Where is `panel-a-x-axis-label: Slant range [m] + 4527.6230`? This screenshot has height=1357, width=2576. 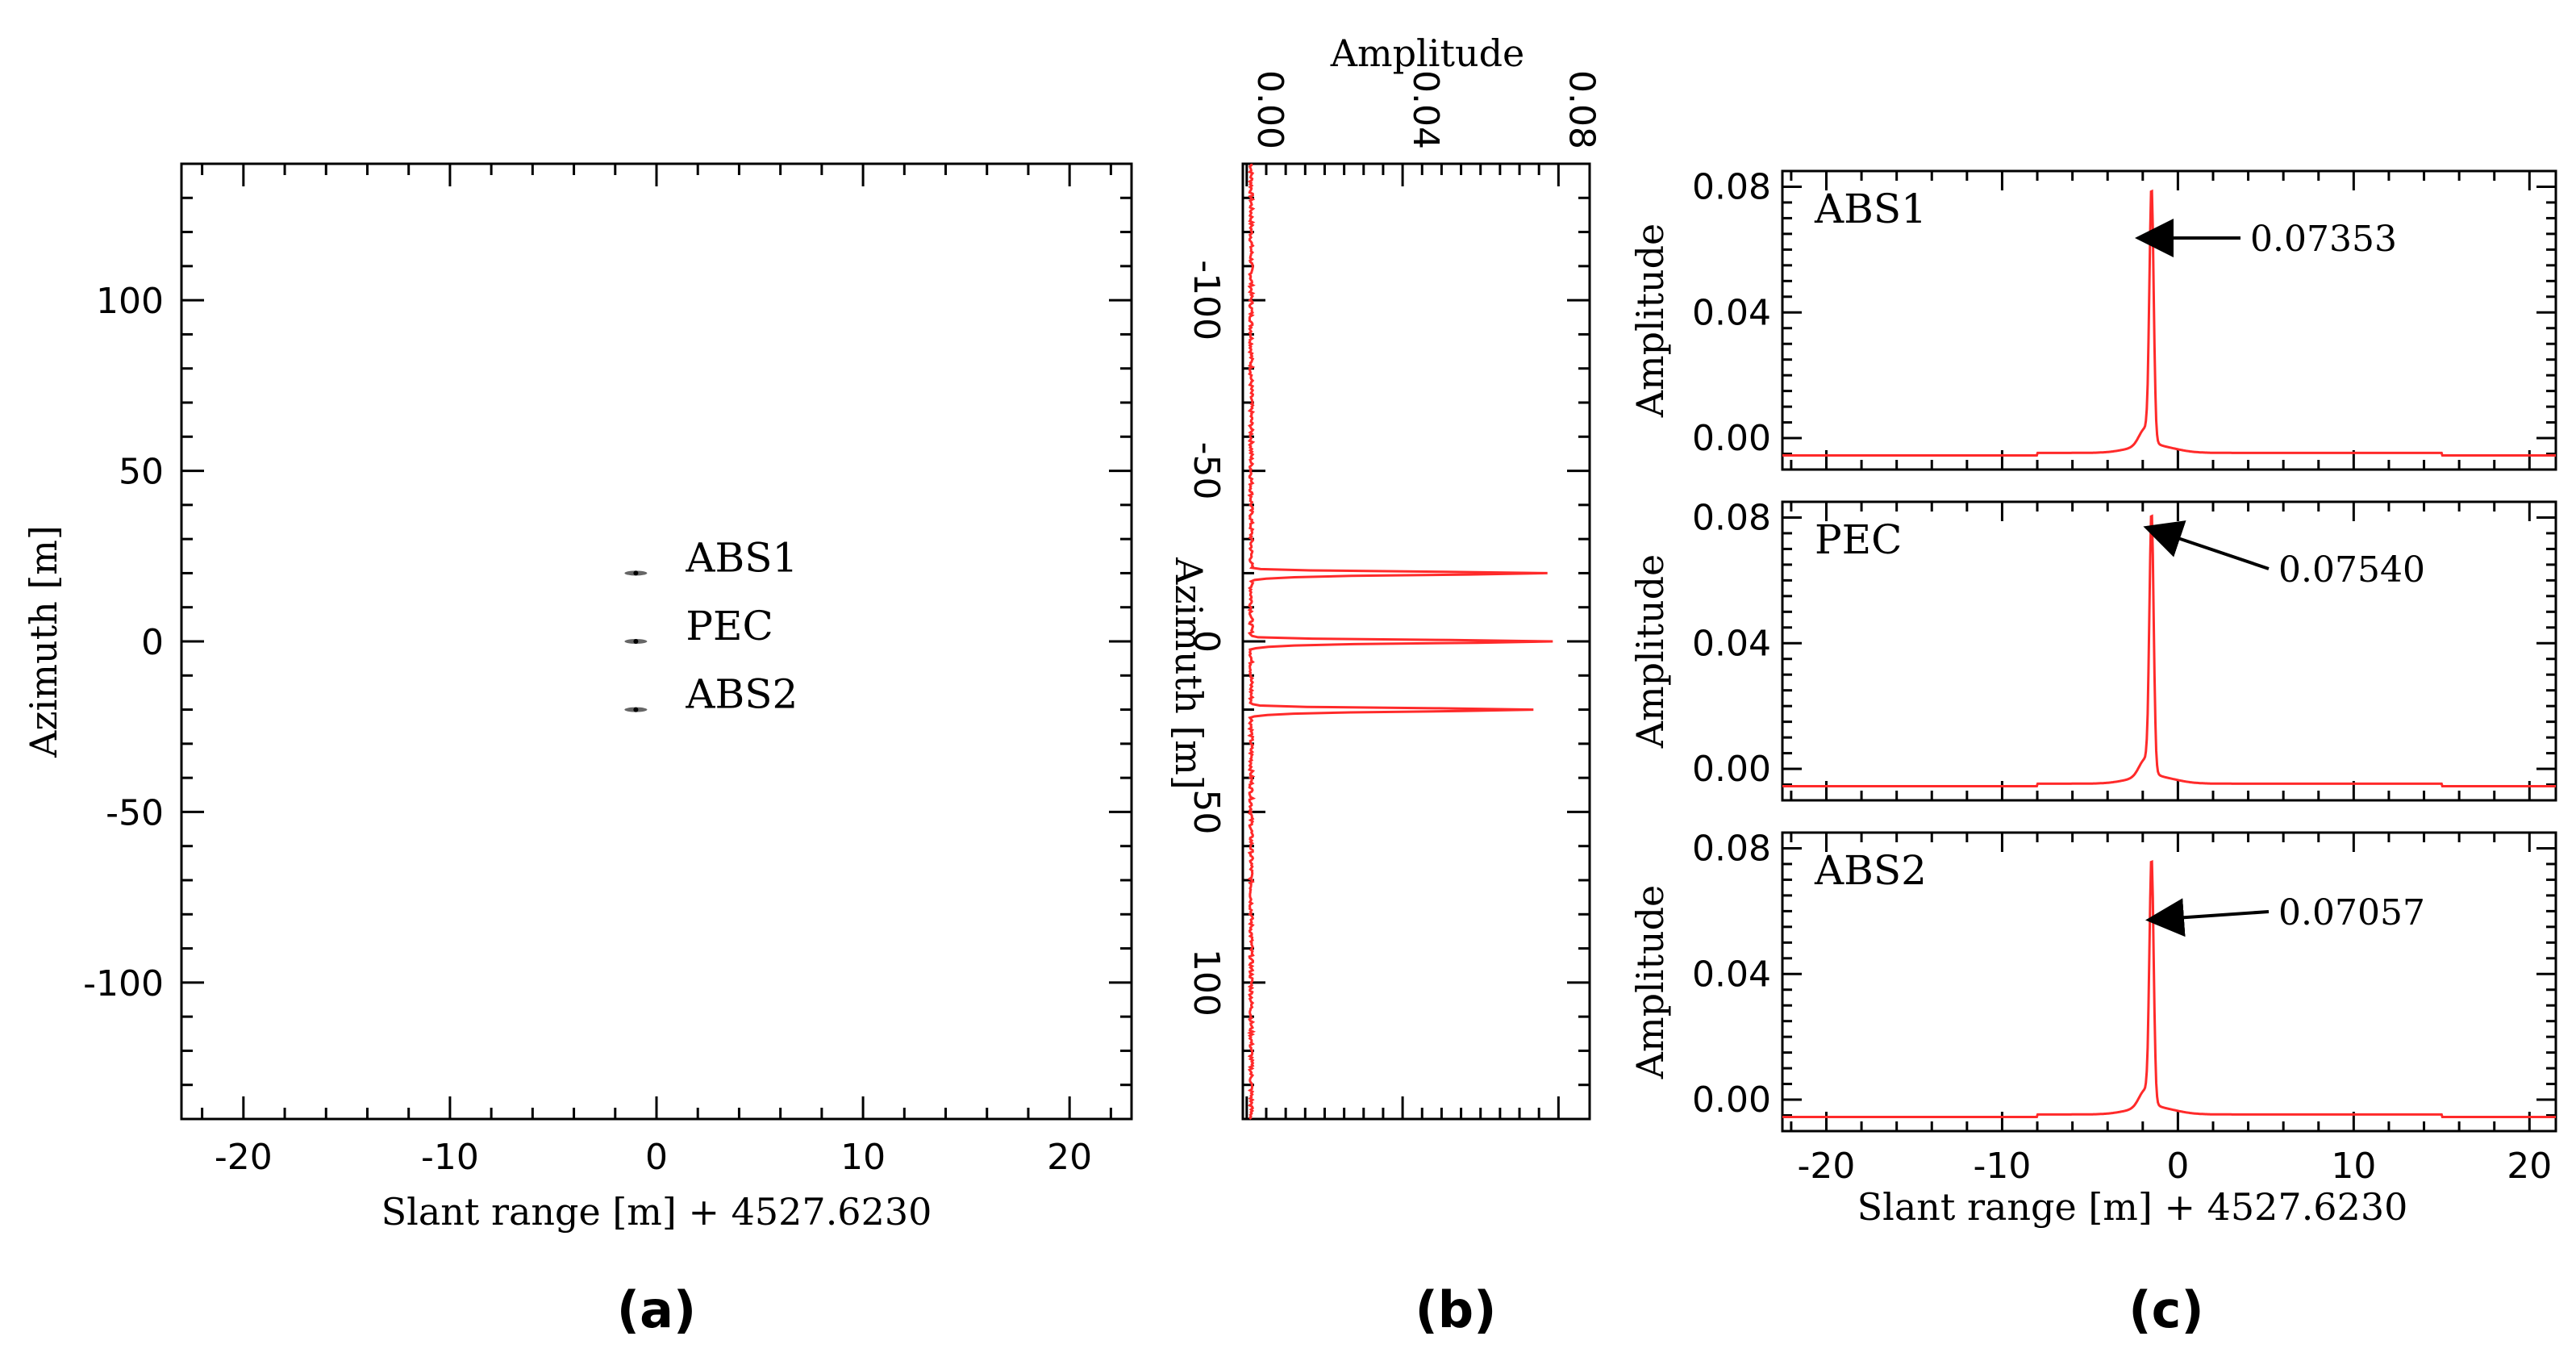
panel-a-x-axis-label: Slant range [m] + 4527.6230 is located at coordinates (656, 1212).